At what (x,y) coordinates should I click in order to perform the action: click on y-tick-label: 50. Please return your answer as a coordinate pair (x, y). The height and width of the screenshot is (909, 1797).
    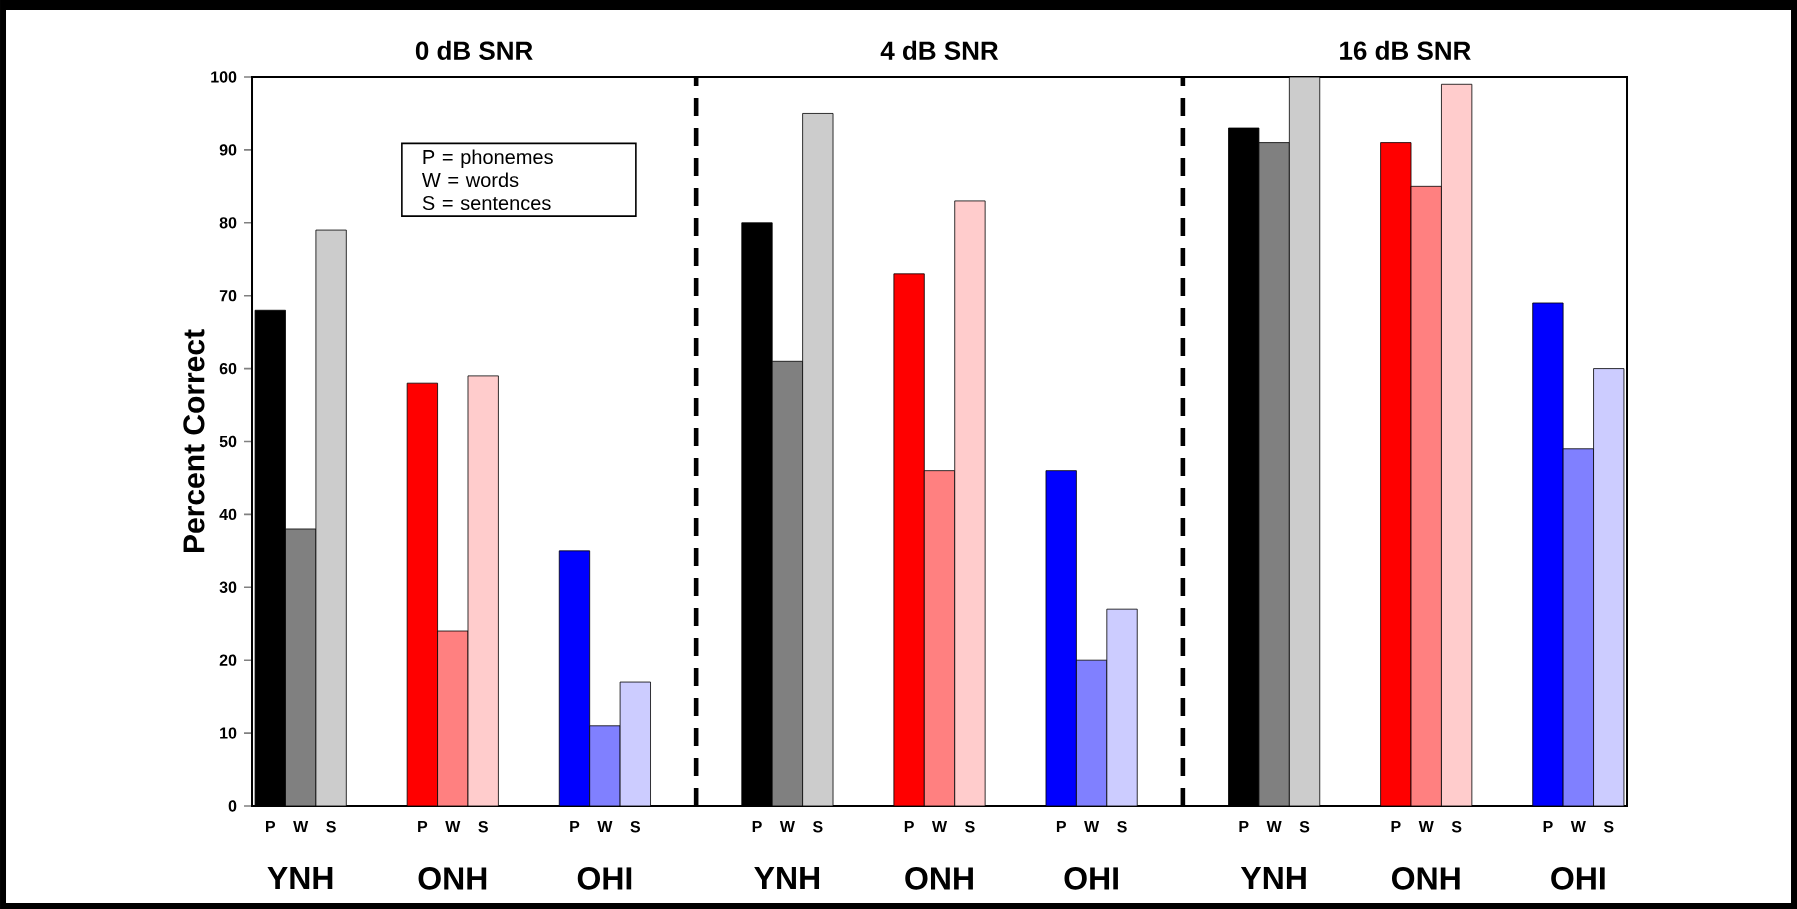
    Looking at the image, I should click on (228, 441).